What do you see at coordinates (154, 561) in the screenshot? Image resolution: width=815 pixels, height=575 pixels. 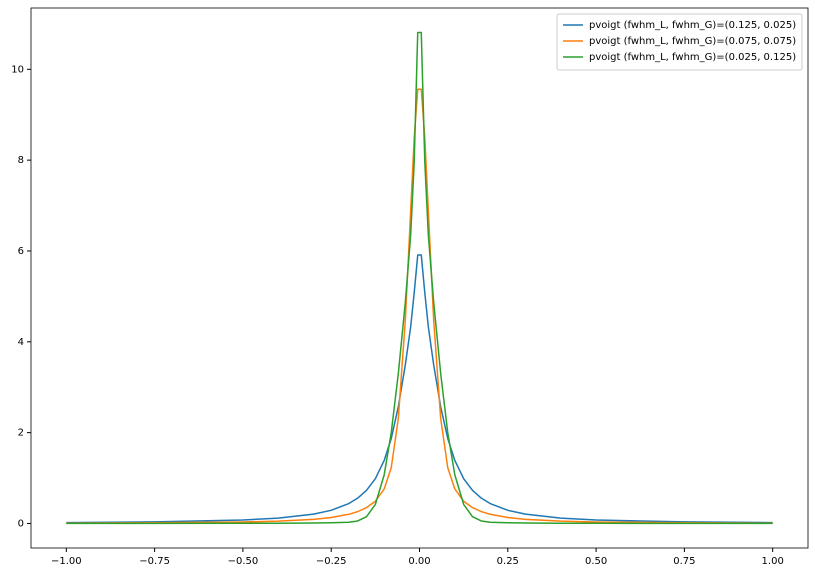 I see `x-tick-label: −0.75` at bounding box center [154, 561].